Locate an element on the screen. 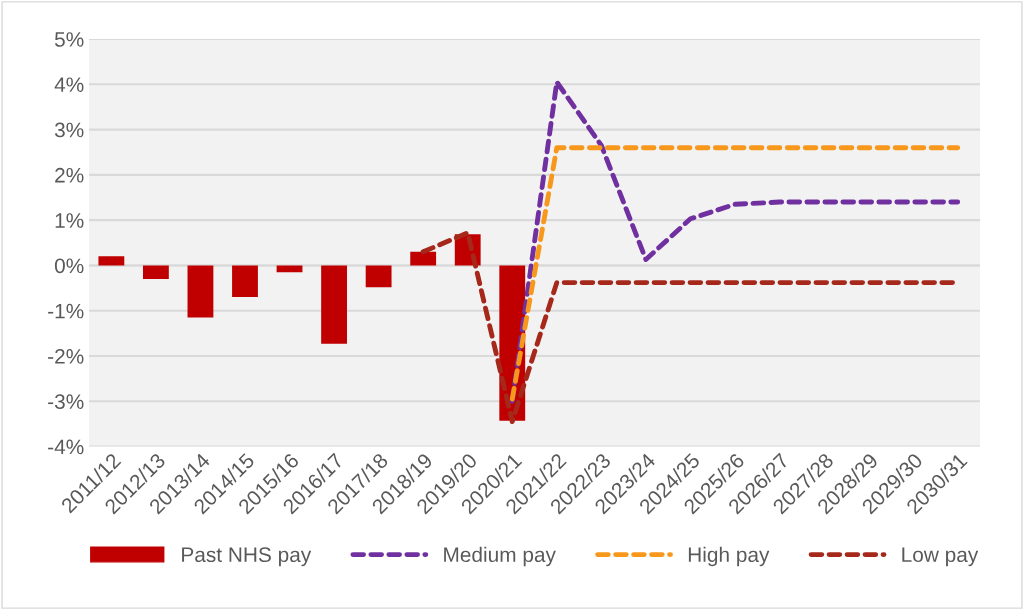 This screenshot has width=1024, height=610. y-tick-label: 1% is located at coordinates (69, 220).